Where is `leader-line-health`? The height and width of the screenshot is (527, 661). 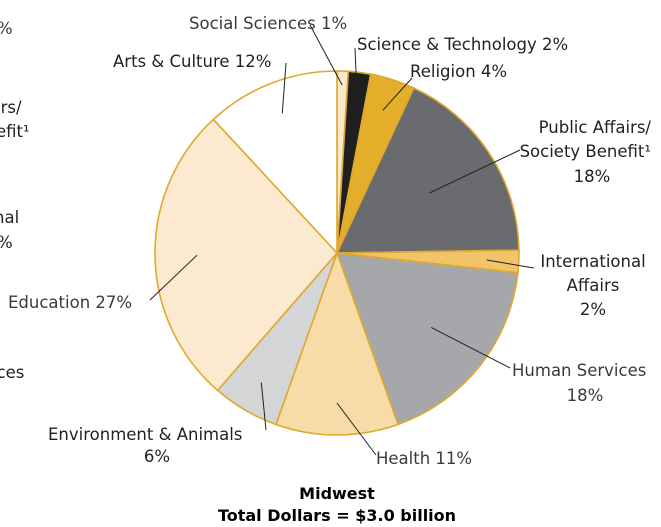 leader-line-health is located at coordinates (356, 429).